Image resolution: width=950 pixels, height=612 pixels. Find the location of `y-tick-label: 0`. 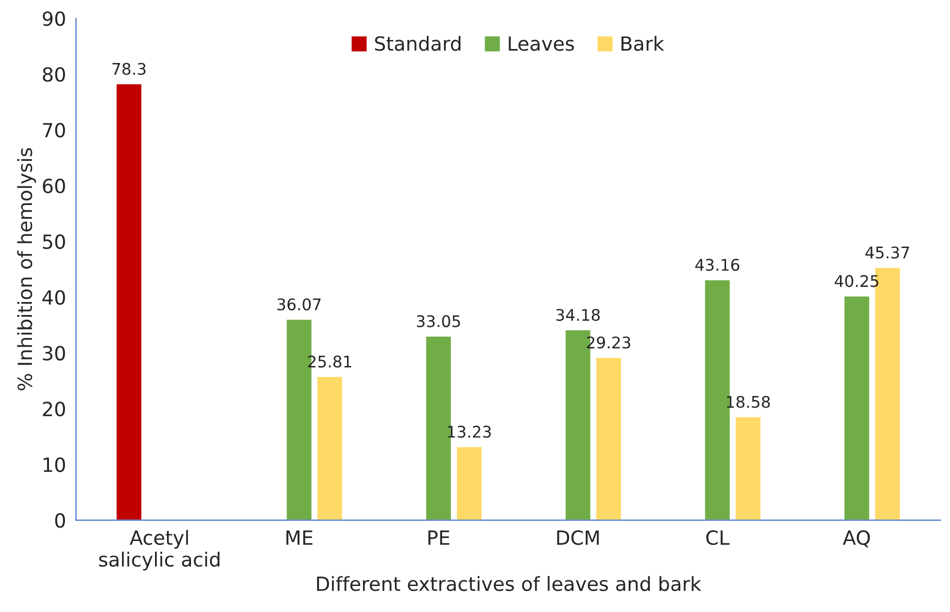

y-tick-label: 0 is located at coordinates (60, 520).